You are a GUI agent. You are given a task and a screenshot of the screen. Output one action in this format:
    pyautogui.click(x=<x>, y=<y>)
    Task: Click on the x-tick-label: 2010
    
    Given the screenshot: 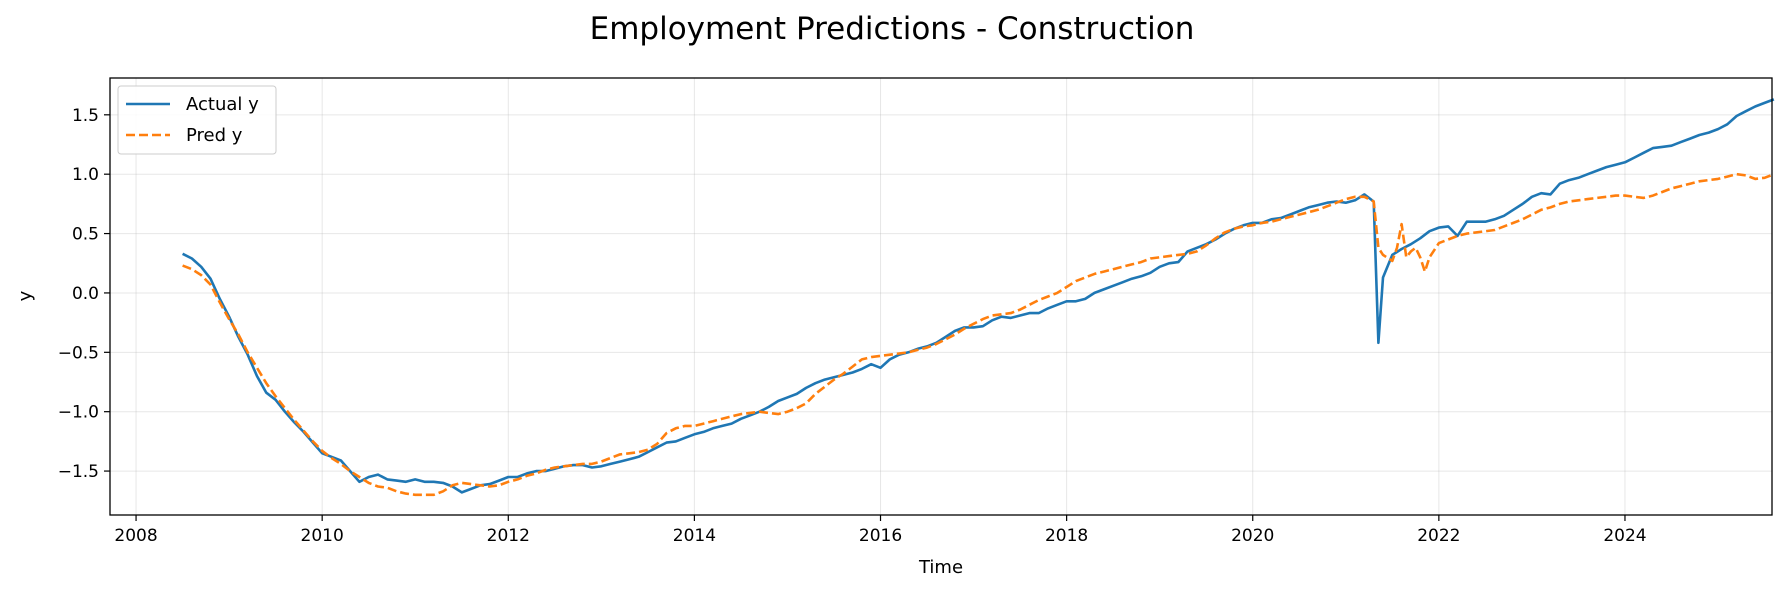 What is the action you would take?
    pyautogui.click(x=322, y=536)
    